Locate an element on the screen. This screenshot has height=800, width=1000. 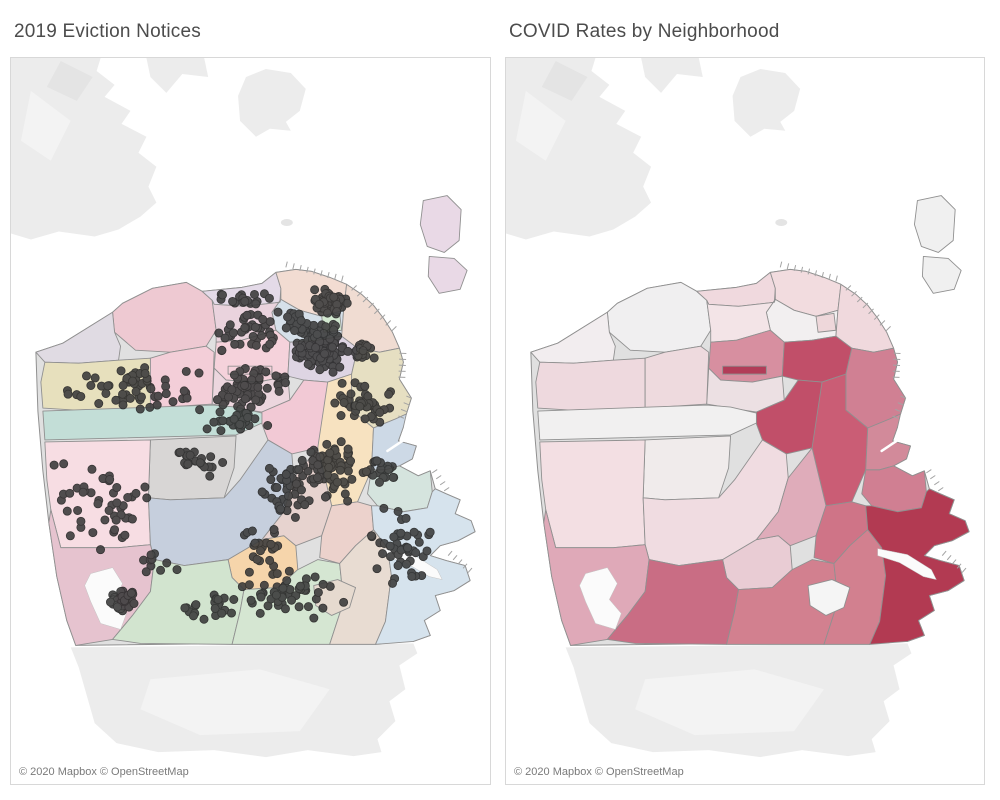
region-mclaren-park is located at coordinates (829, 597).